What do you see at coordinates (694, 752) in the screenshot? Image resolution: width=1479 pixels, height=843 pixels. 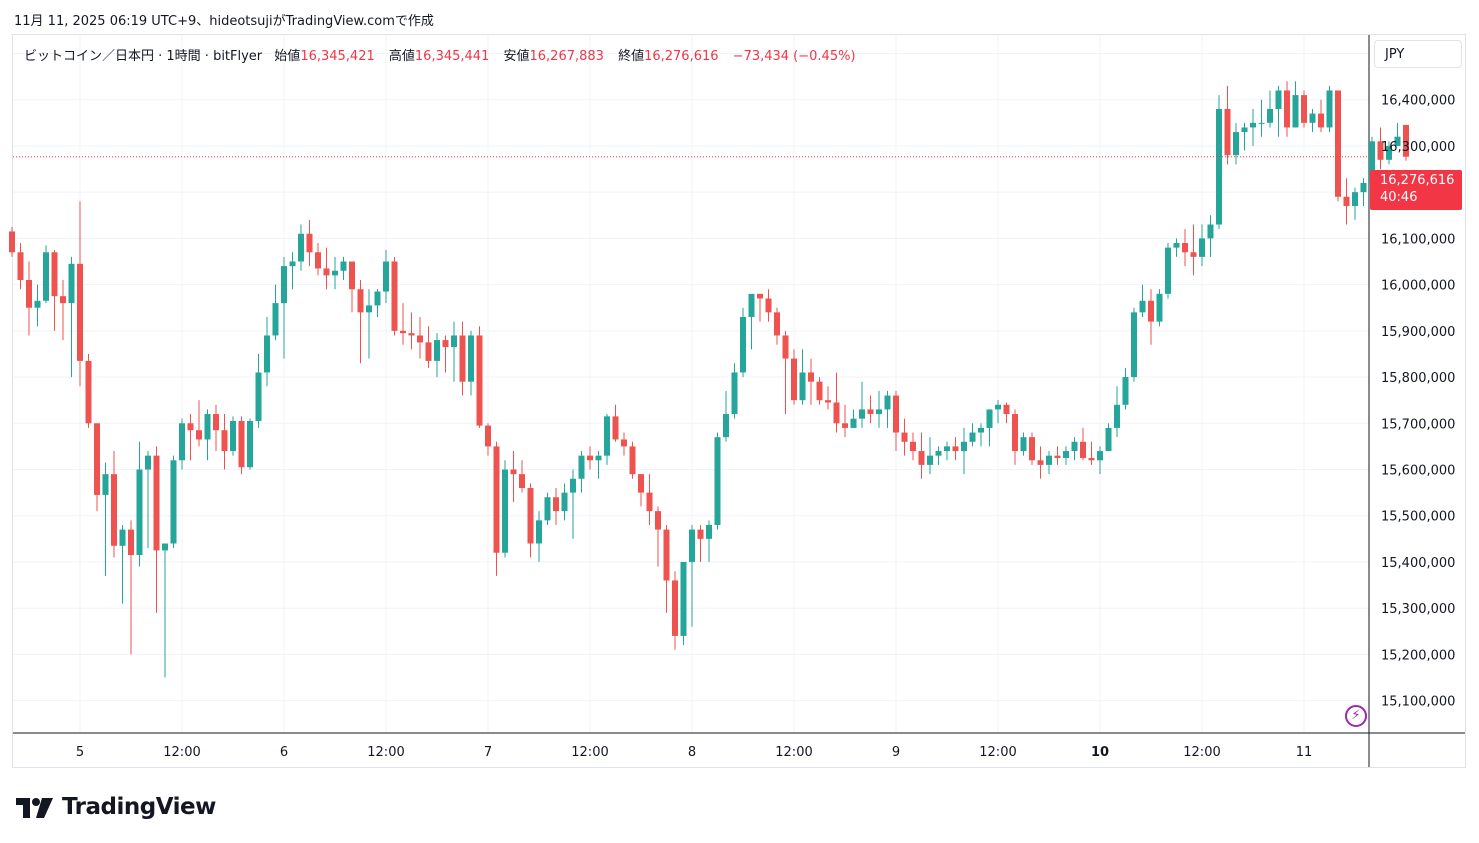 I see `time-axis: 5 12:00 6 12:00 7 12:00 8 12:00 9 12:00 10 12:00 11` at bounding box center [694, 752].